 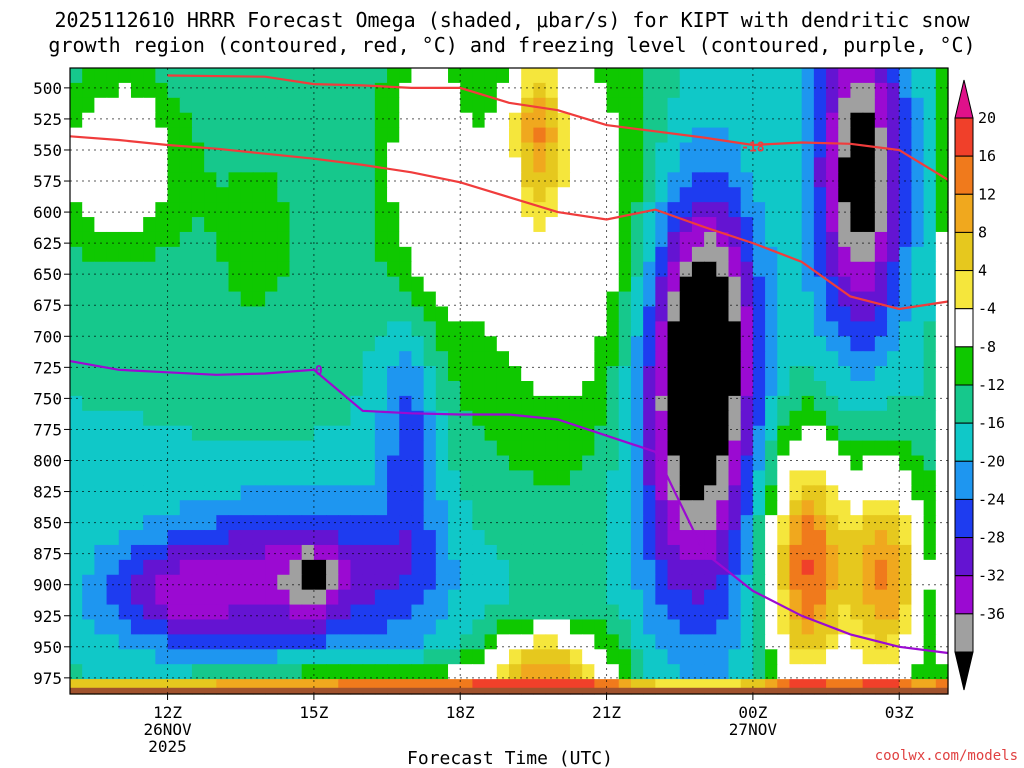 I want to click on watermark: coolwx.com/models, so click(x=946, y=756).